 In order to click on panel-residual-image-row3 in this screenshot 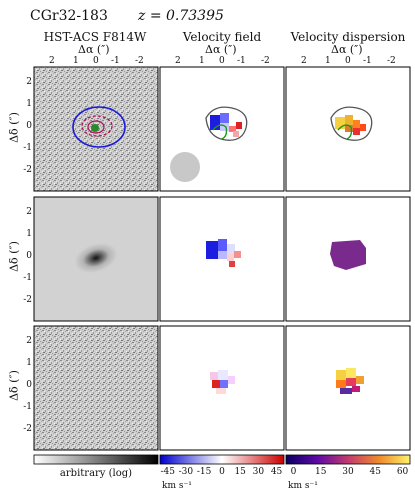, I will do `click(96, 388)`.